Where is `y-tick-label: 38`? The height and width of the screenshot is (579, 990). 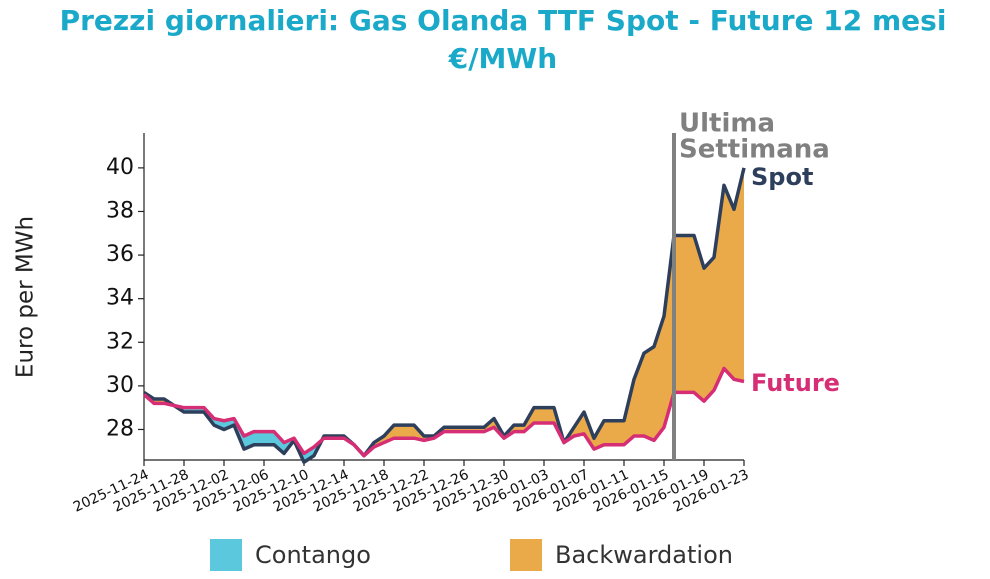
y-tick-label: 38 is located at coordinates (120, 210).